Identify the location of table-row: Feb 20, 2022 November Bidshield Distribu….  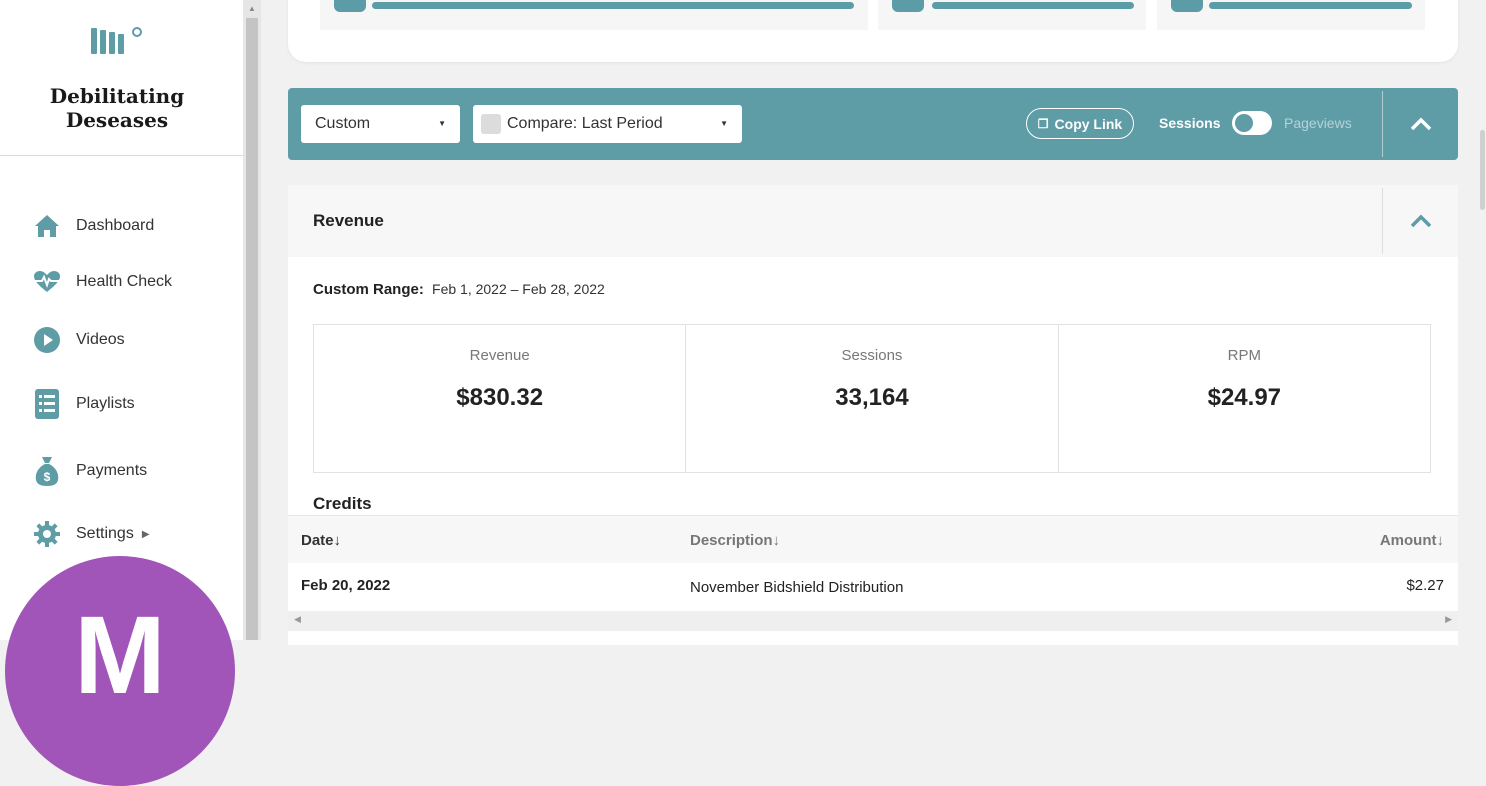
(873, 587).